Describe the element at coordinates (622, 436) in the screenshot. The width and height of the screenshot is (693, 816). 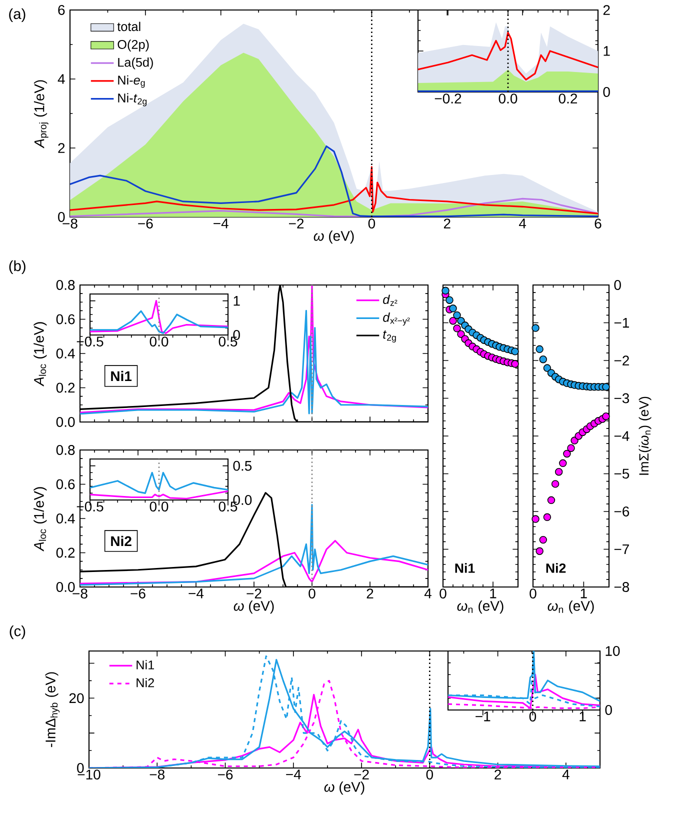
I see `y-tick-label: −4` at that location.